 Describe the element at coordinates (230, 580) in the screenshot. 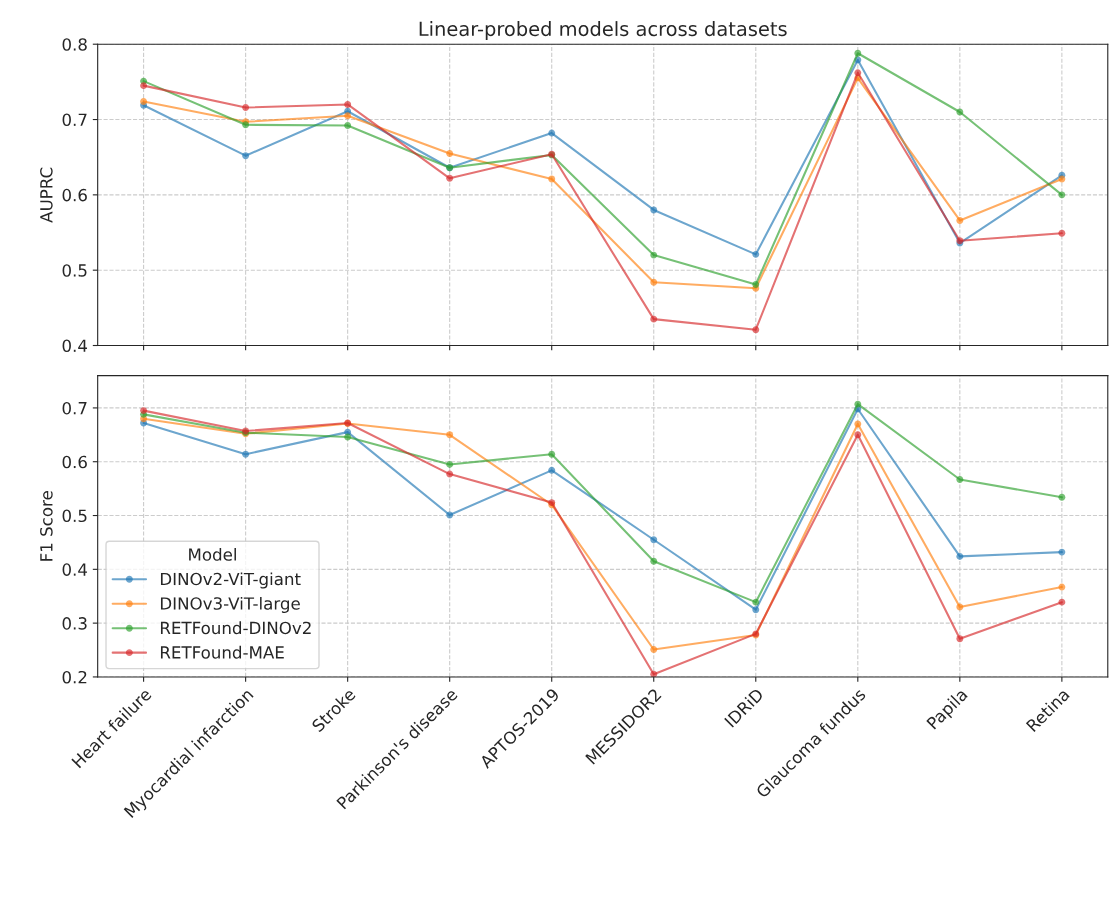

I see `legend-label: DINOv2-ViT-giant` at that location.